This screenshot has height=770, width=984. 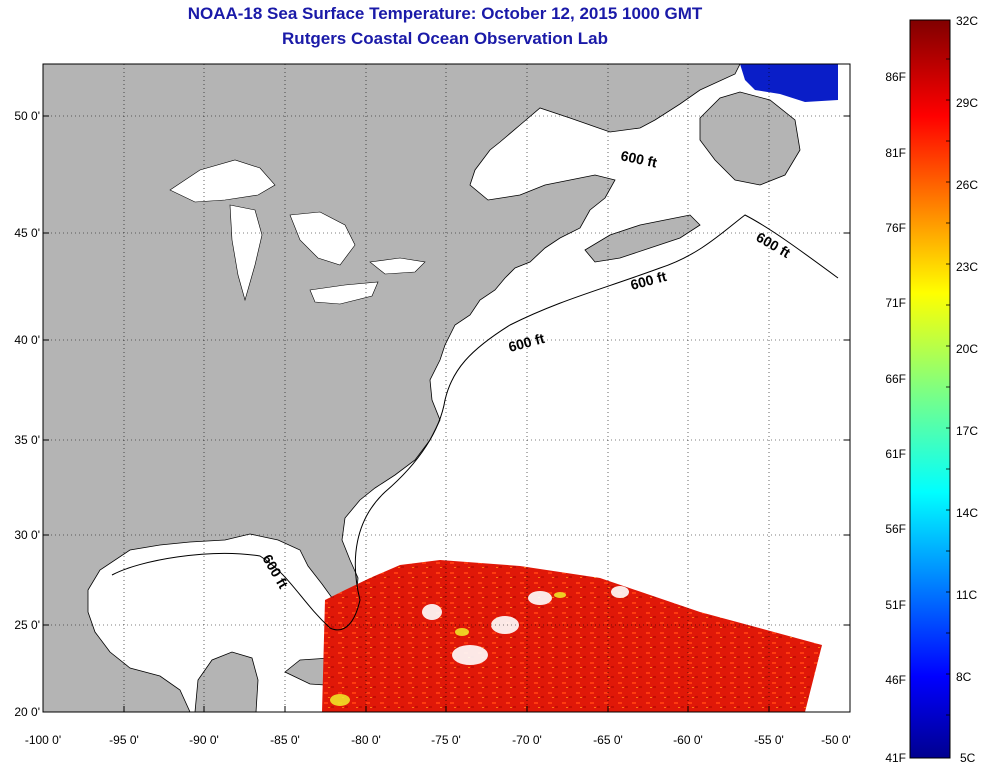 What do you see at coordinates (895, 303) in the screenshot?
I see `colorbar-f-label: 71F` at bounding box center [895, 303].